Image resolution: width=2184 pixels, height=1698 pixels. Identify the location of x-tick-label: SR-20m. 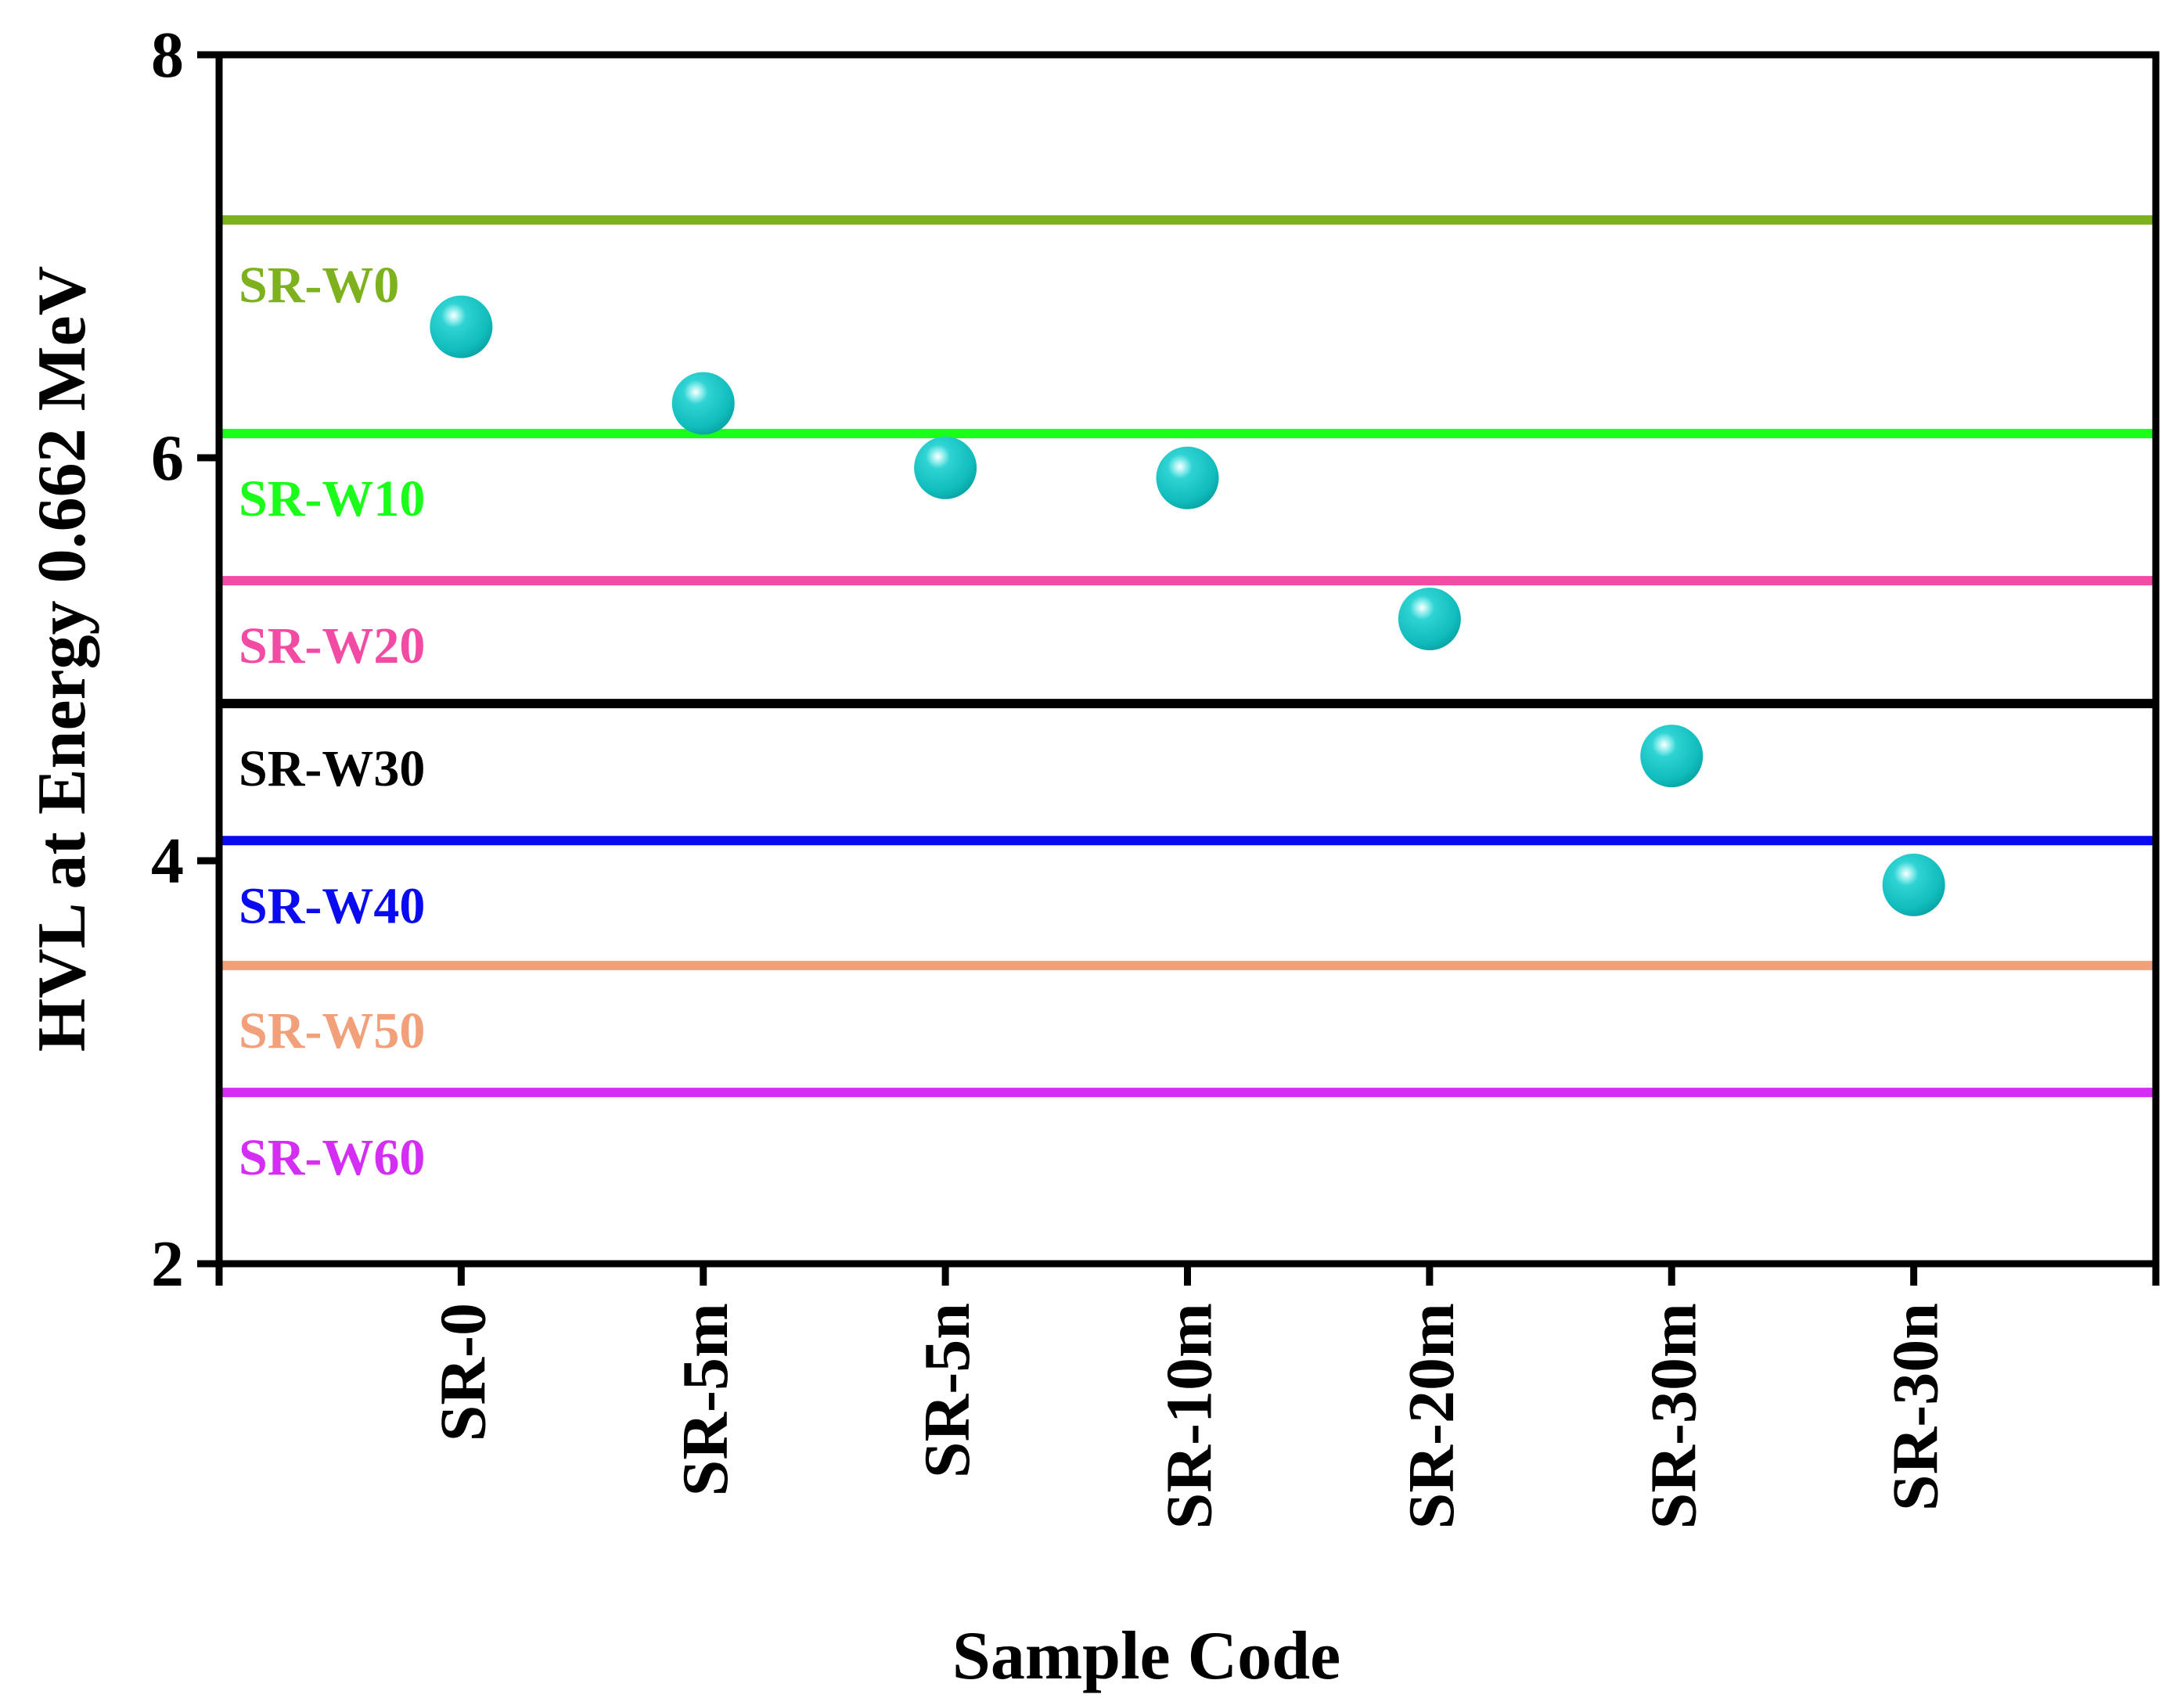
(1431, 1416).